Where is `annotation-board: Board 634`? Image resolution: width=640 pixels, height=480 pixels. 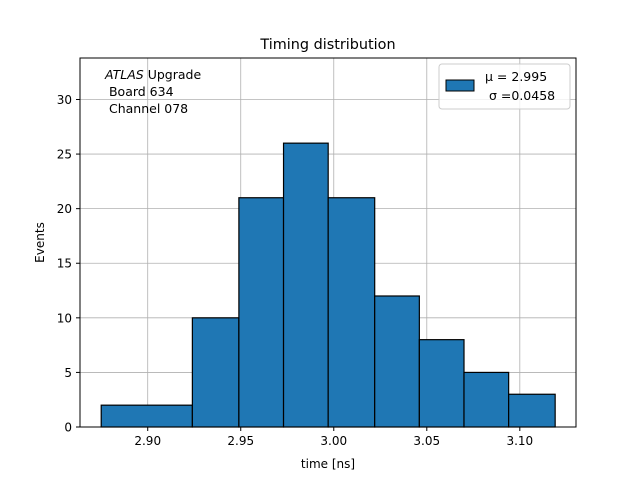 annotation-board: Board 634 is located at coordinates (139, 91).